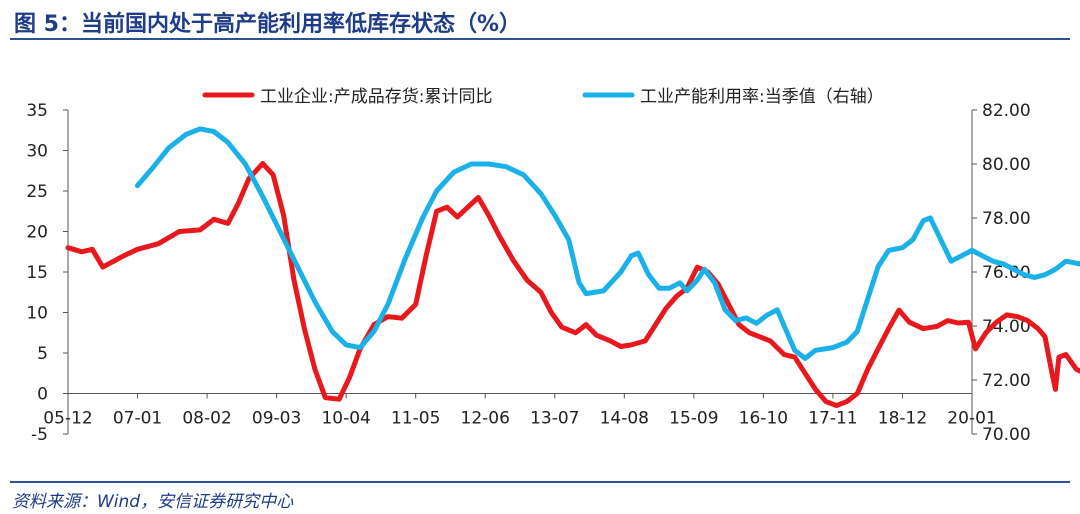 The image size is (1080, 514). What do you see at coordinates (37, 233) in the screenshot?
I see `left-tick-label: 20` at bounding box center [37, 233].